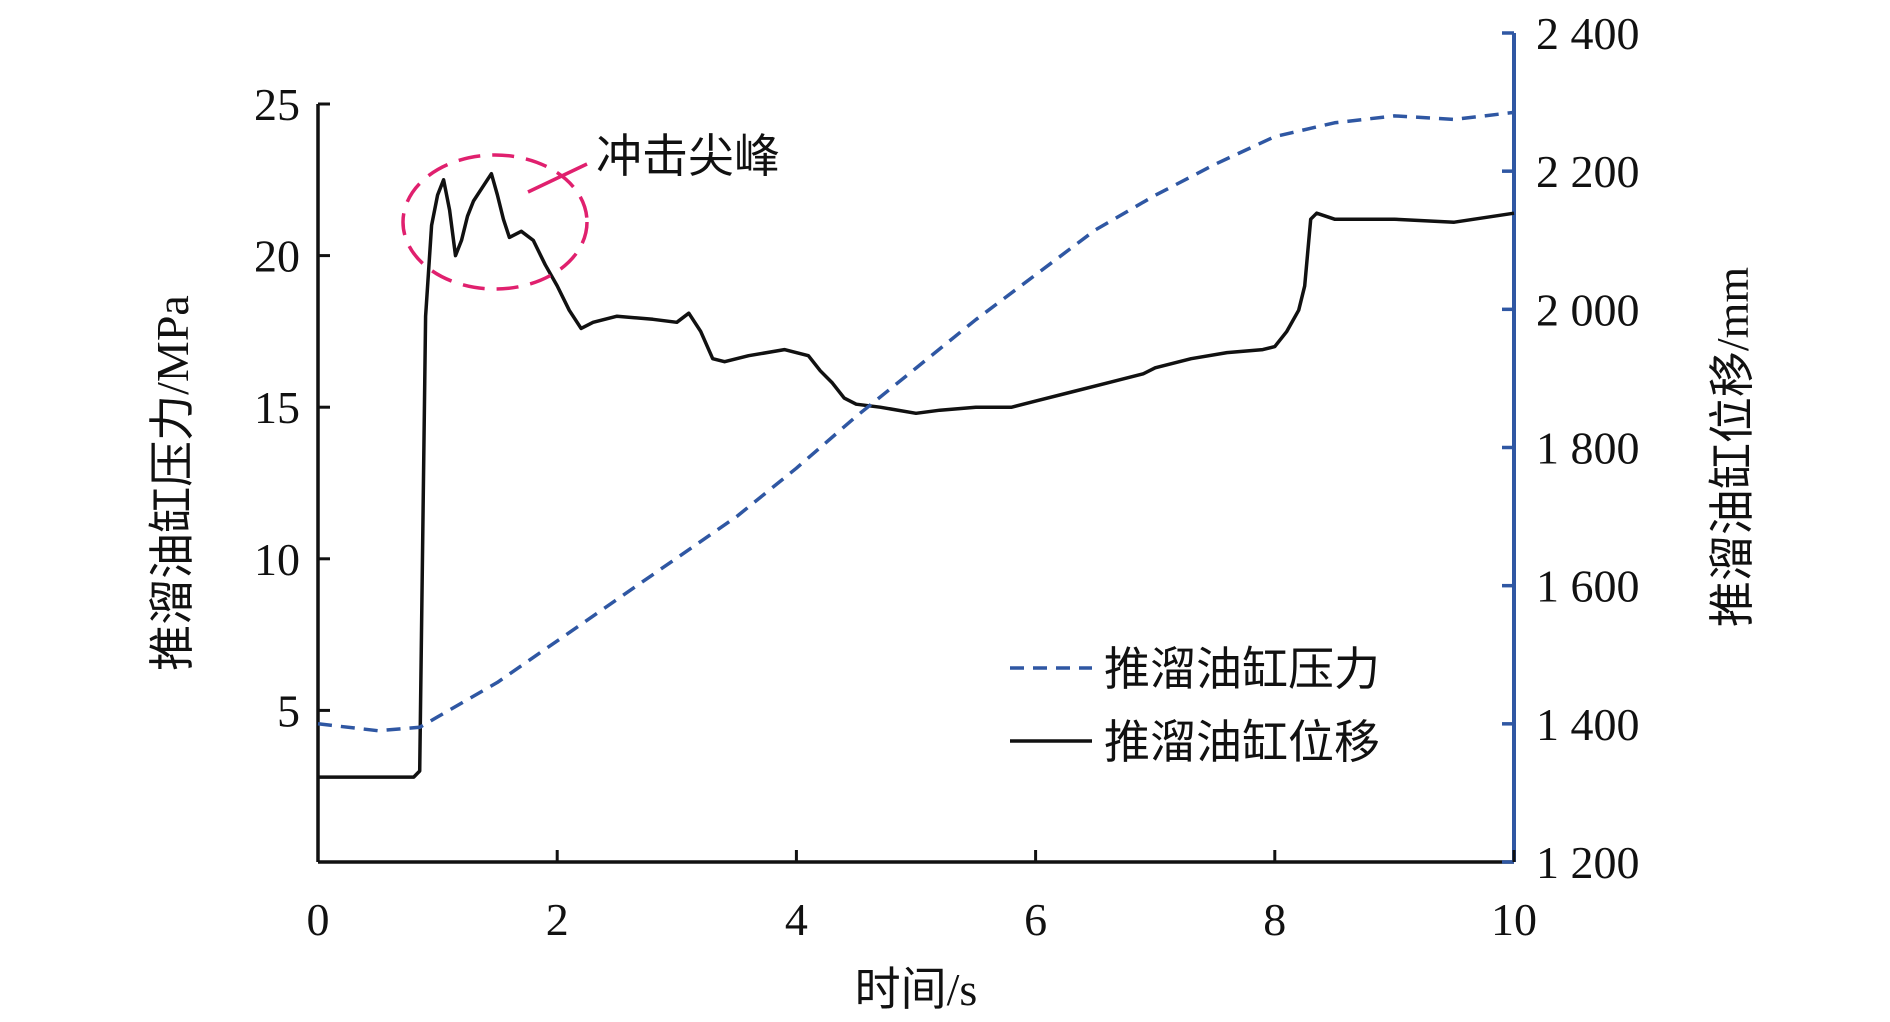  What do you see at coordinates (688, 156) in the screenshot?
I see `annotation-label: 冲击尖峰` at bounding box center [688, 156].